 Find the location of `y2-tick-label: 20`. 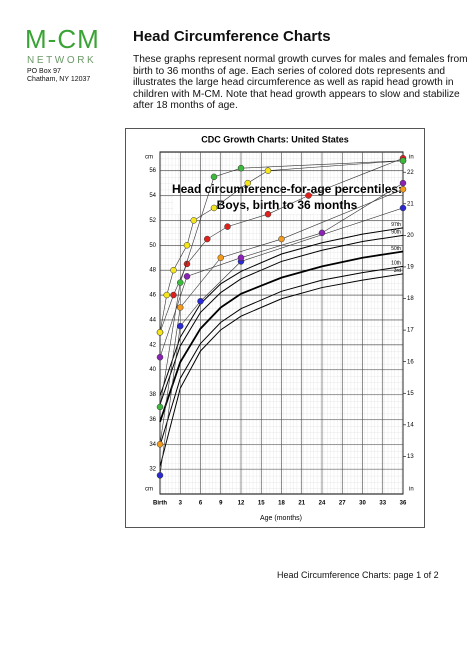

y2-tick-label: 20 is located at coordinates (410, 236).